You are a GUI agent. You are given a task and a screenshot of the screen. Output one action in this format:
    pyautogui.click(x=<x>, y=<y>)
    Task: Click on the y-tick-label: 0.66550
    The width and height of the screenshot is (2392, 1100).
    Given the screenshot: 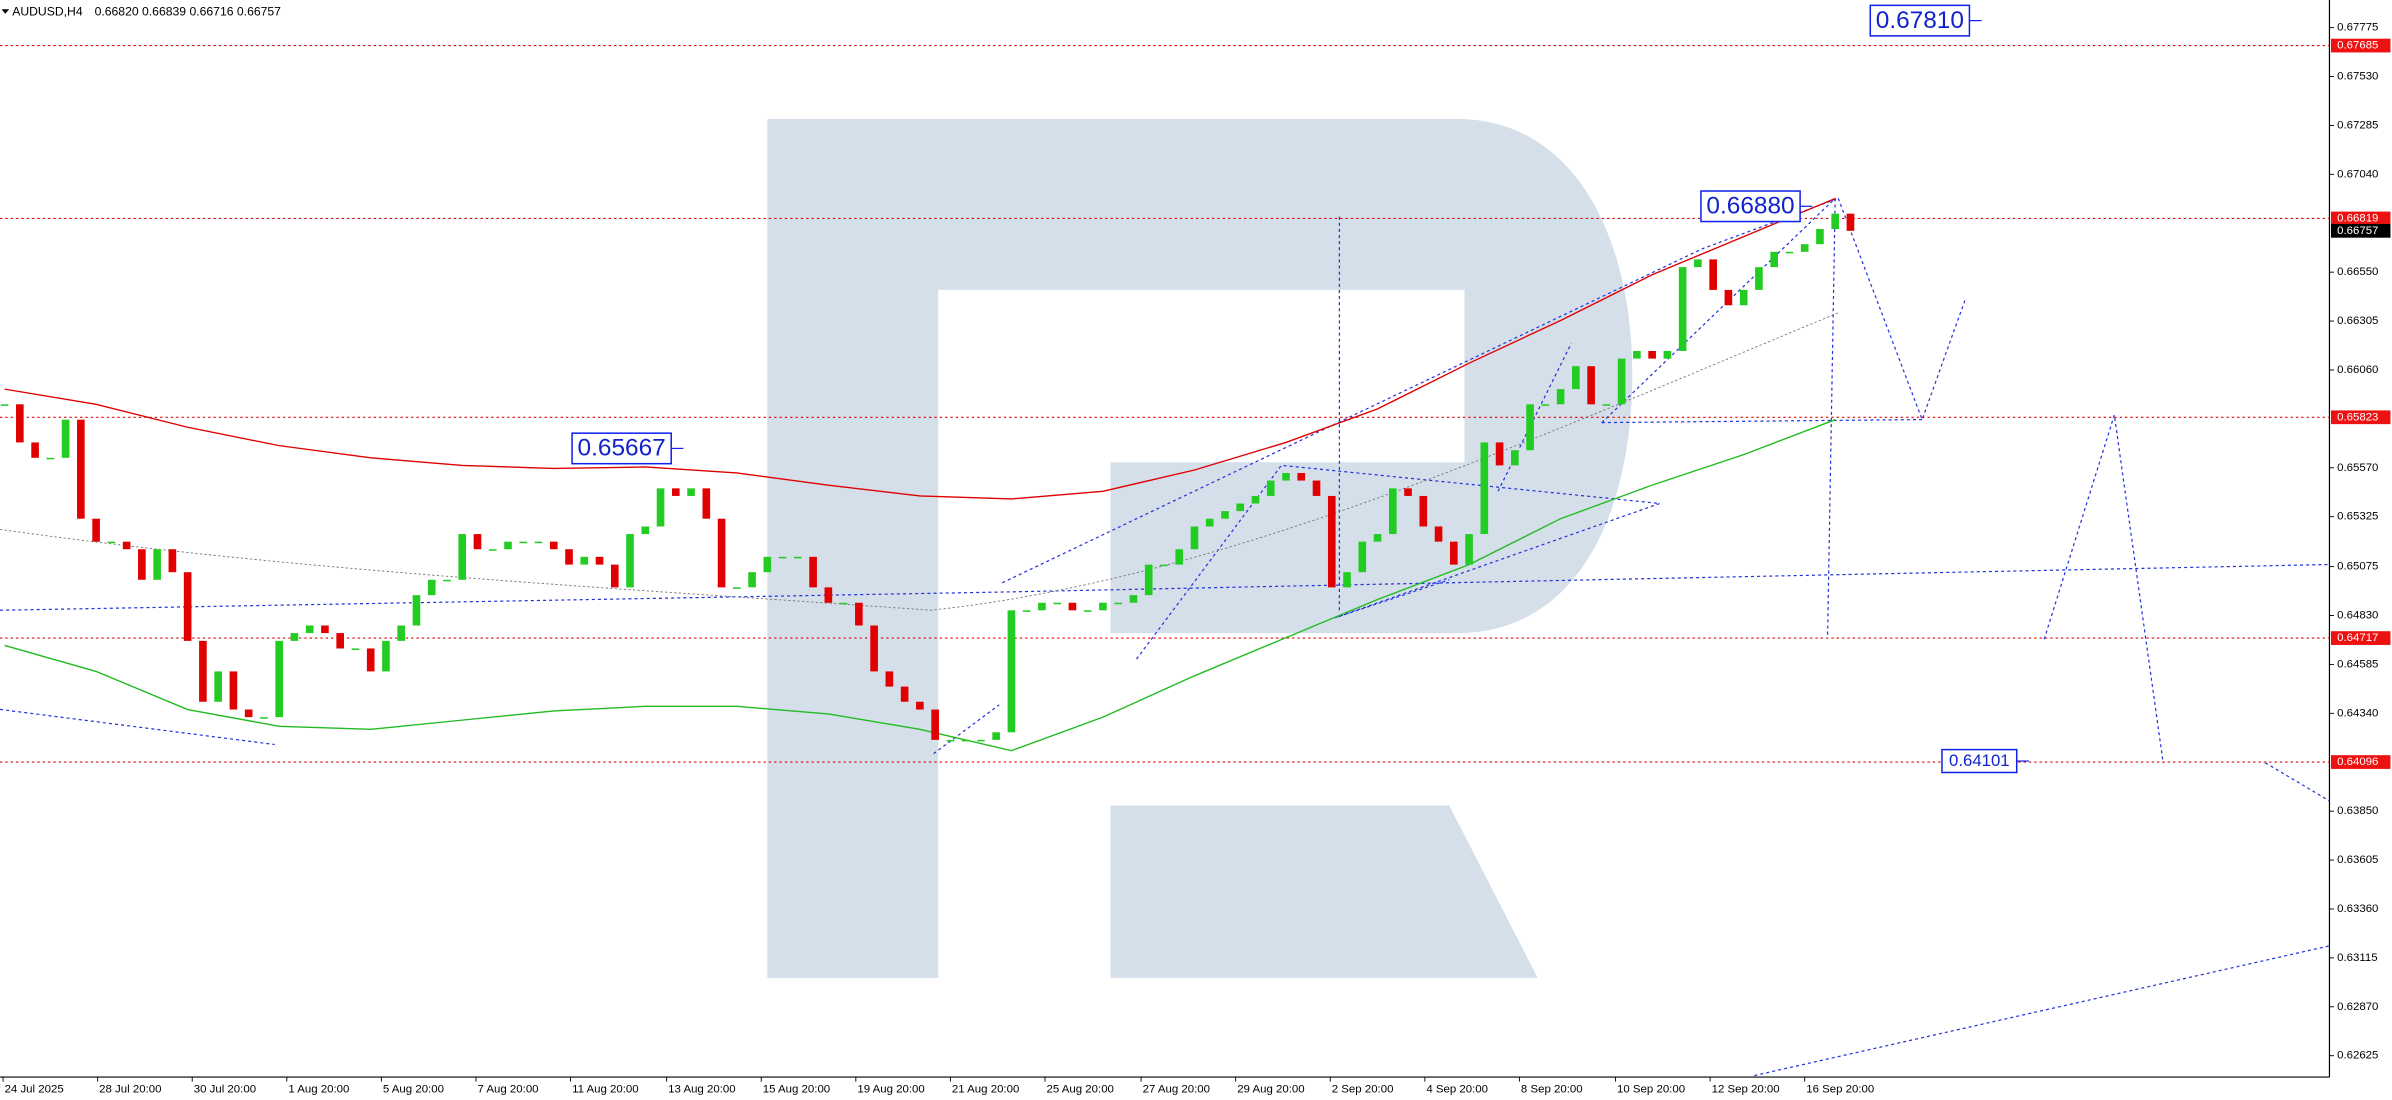 What is the action you would take?
    pyautogui.click(x=2357, y=272)
    